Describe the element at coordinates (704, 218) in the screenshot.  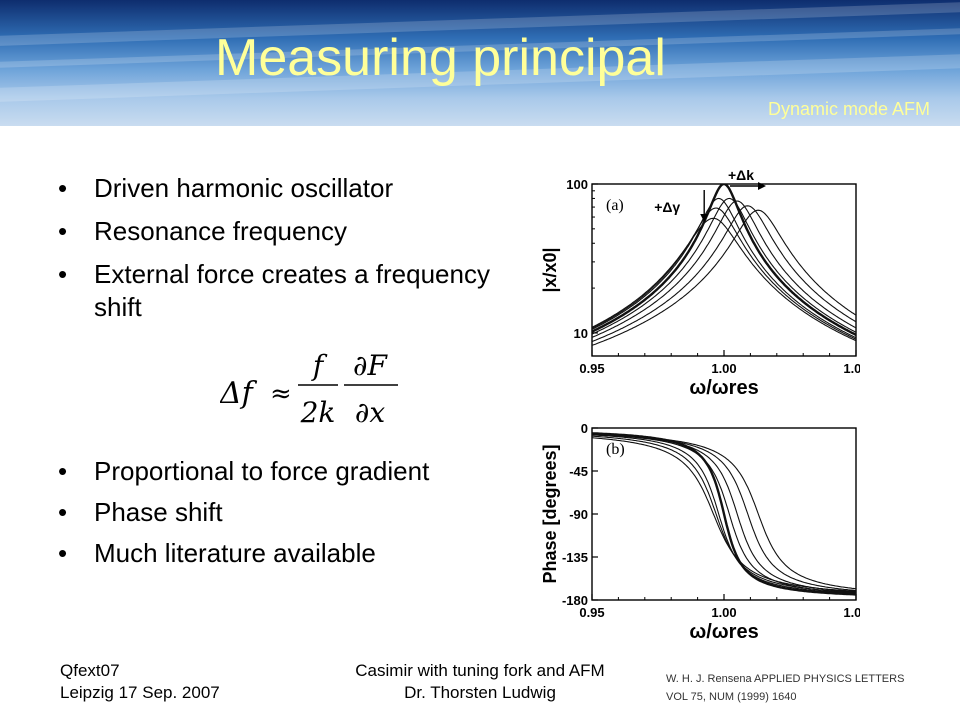
I see `delta-gamma-arrowhead` at that location.